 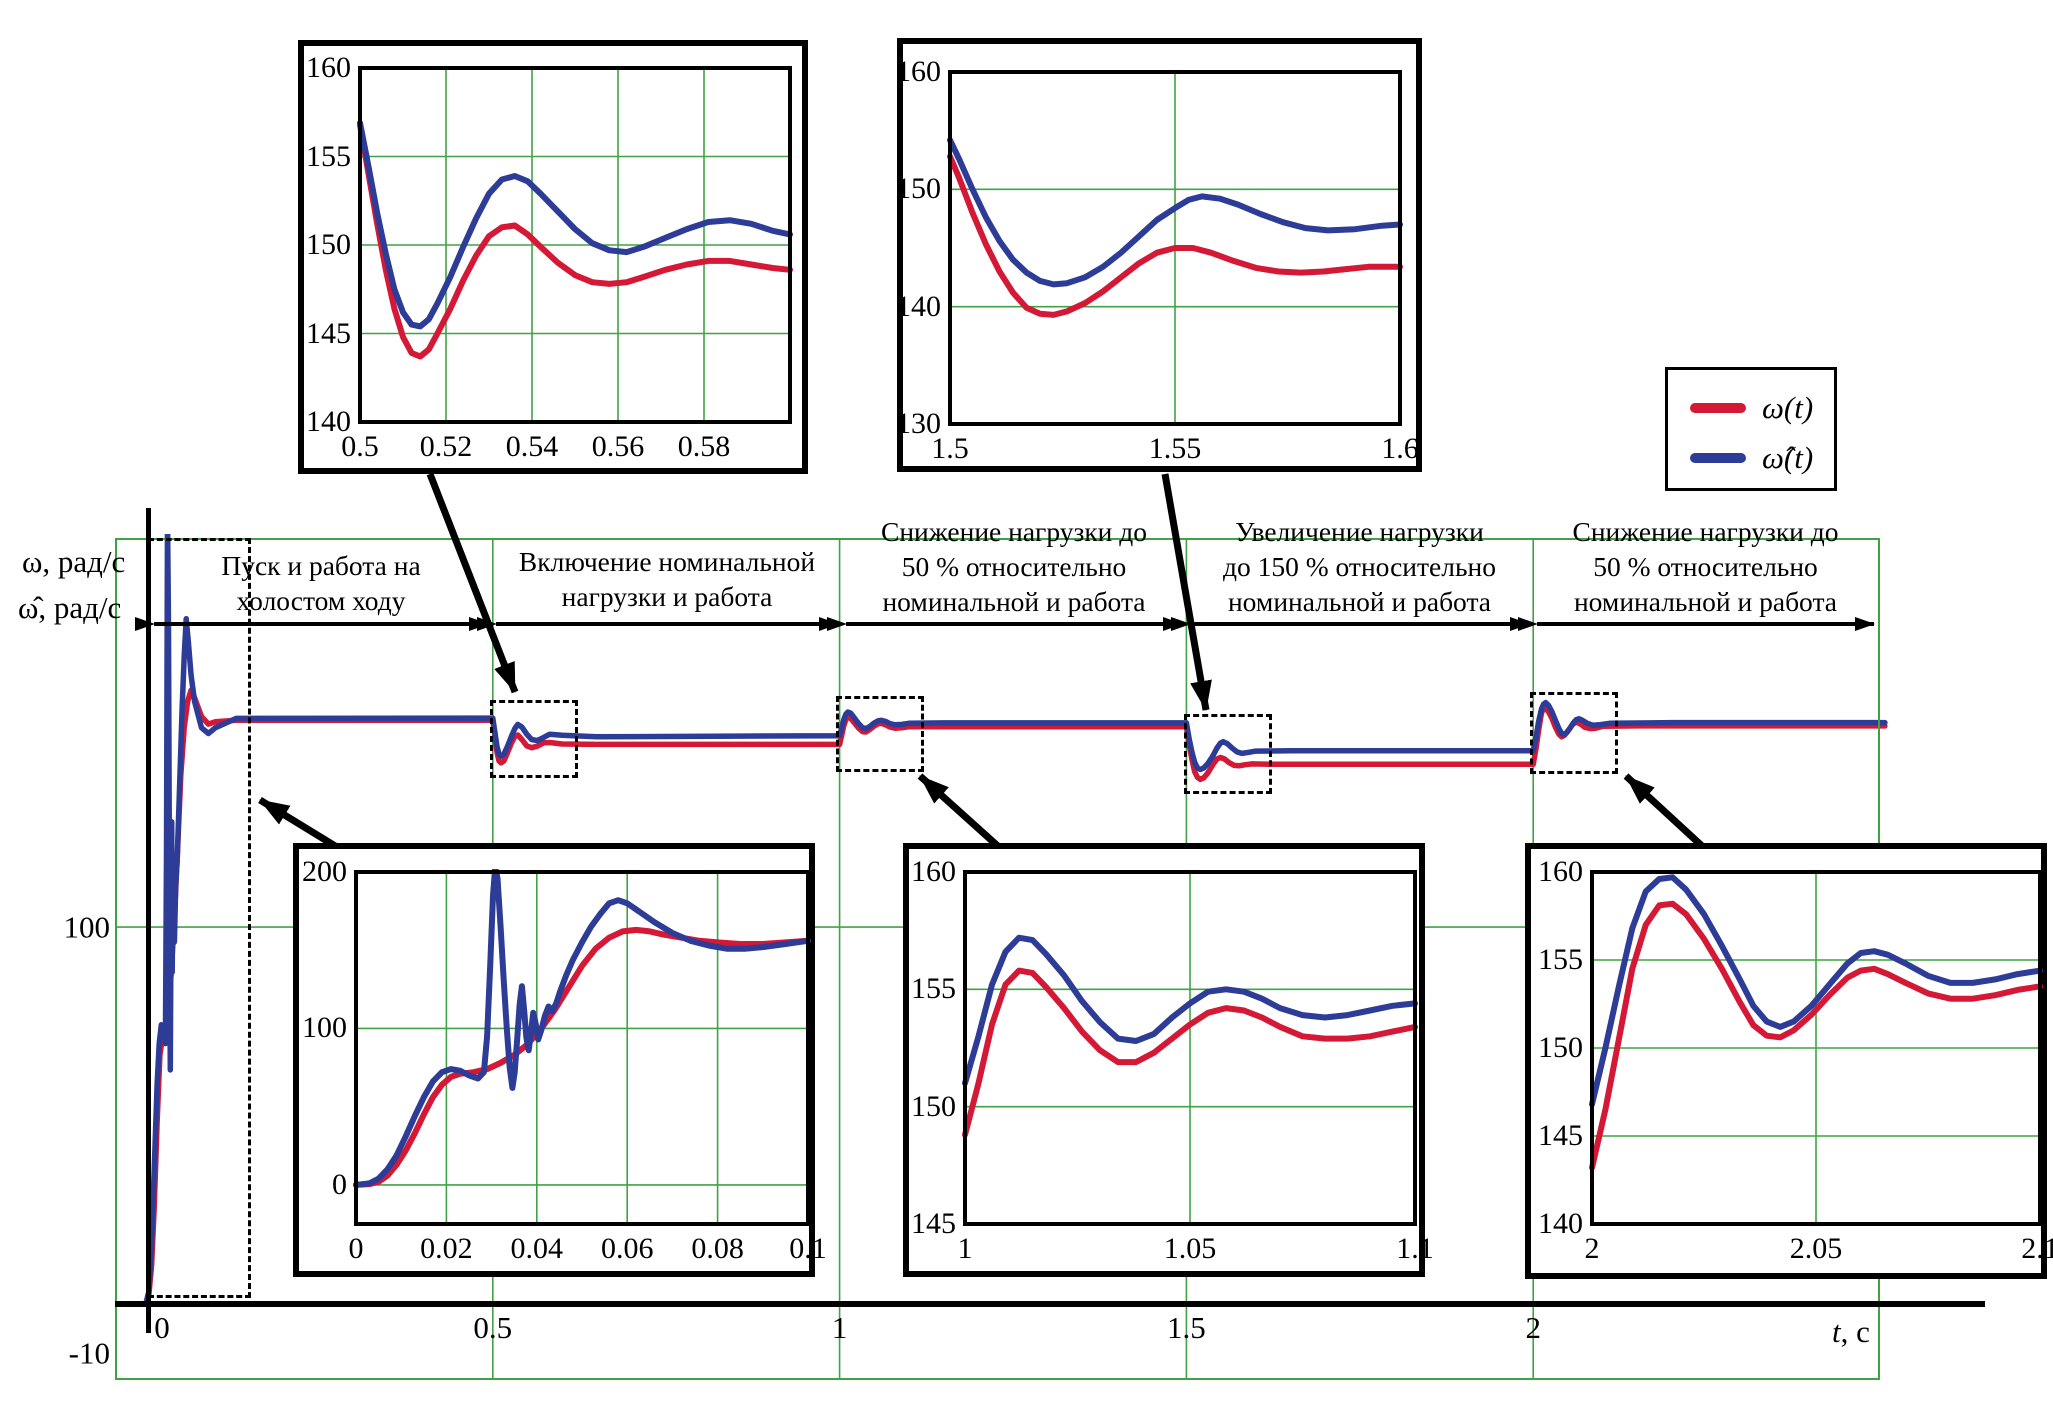 I want to click on inset_1-xtick: 1.05, so click(x=1190, y=1248).